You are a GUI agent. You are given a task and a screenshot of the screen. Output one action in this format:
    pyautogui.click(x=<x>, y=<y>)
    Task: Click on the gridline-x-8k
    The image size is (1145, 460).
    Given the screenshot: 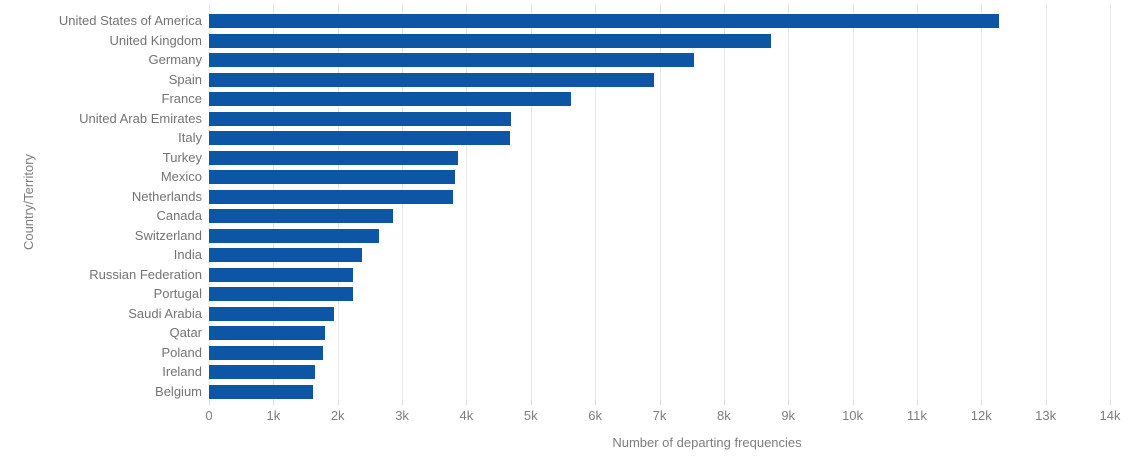 What is the action you would take?
    pyautogui.click(x=724, y=202)
    